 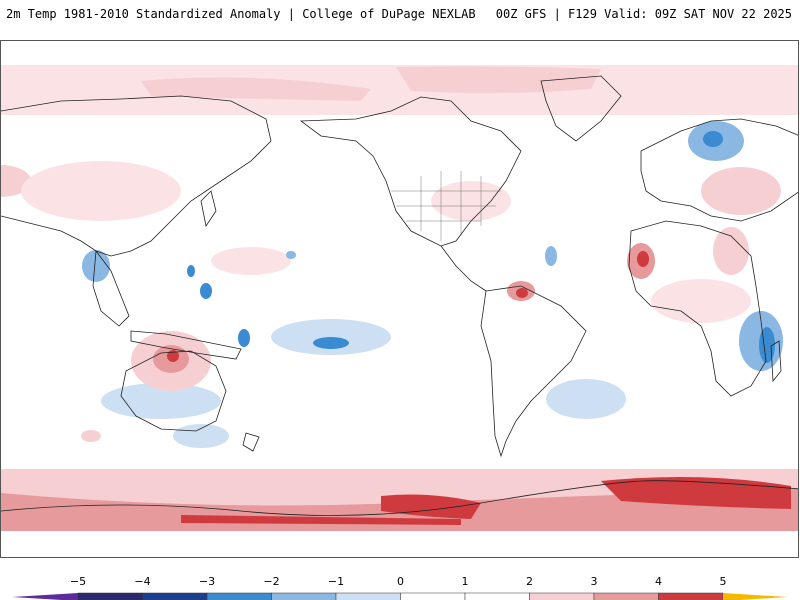 What do you see at coordinates (465, 581) in the screenshot?
I see `colorbar-tick-label: 1` at bounding box center [465, 581].